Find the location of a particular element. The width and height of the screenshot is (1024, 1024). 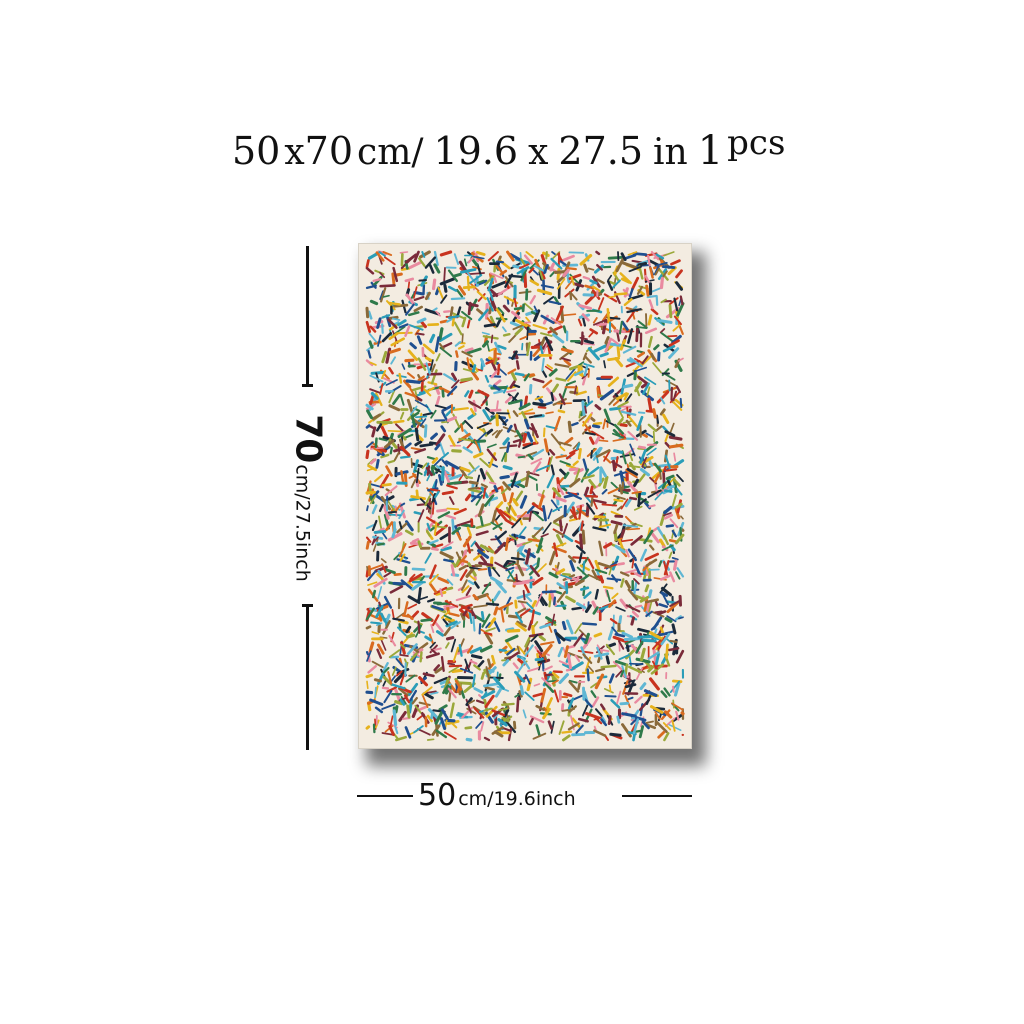

height-dimension-line-top is located at coordinates (307, 316).